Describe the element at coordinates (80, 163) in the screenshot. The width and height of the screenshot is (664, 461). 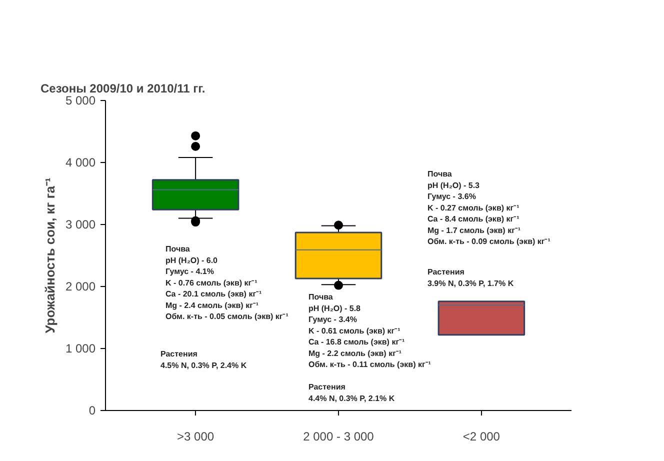
I see `y-tick-label: 4 000` at that location.